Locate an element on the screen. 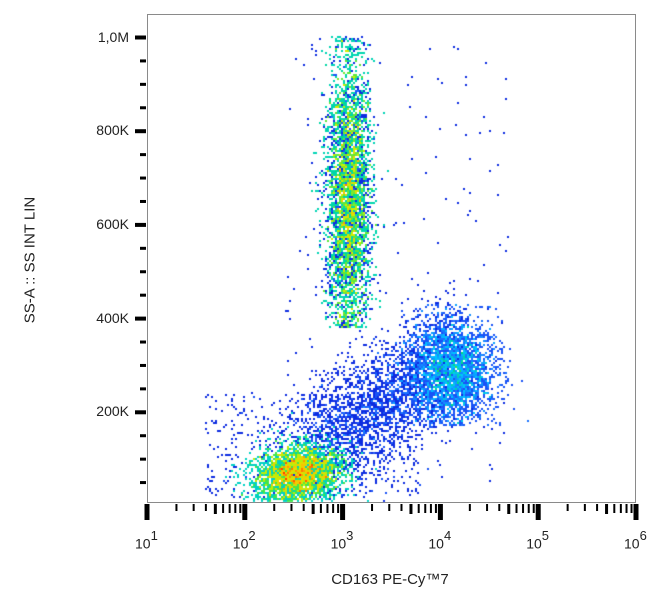 The height and width of the screenshot is (612, 650). y-tick-label: 400K is located at coordinates (112, 317).